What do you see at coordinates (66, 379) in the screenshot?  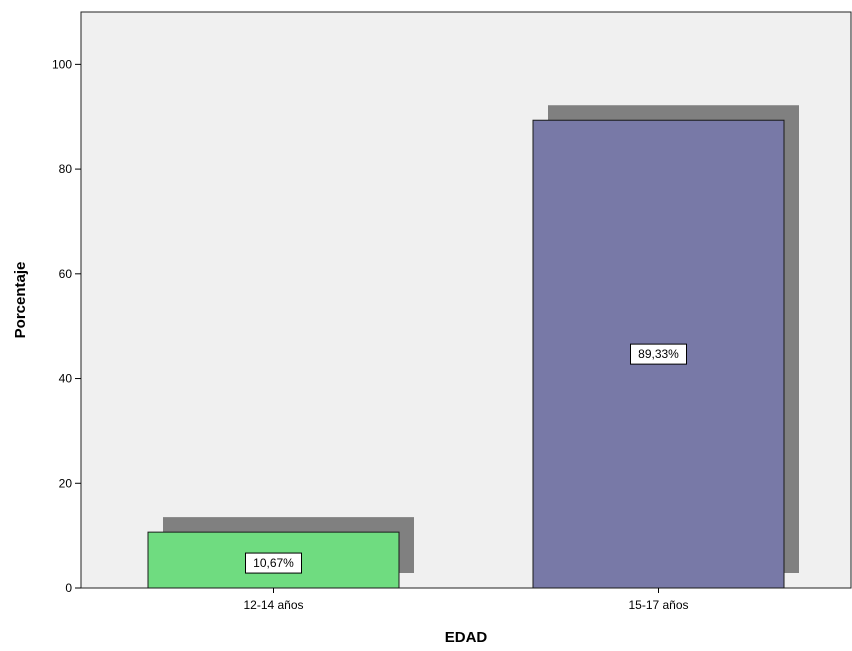 I see `y-tick-label: 40` at bounding box center [66, 379].